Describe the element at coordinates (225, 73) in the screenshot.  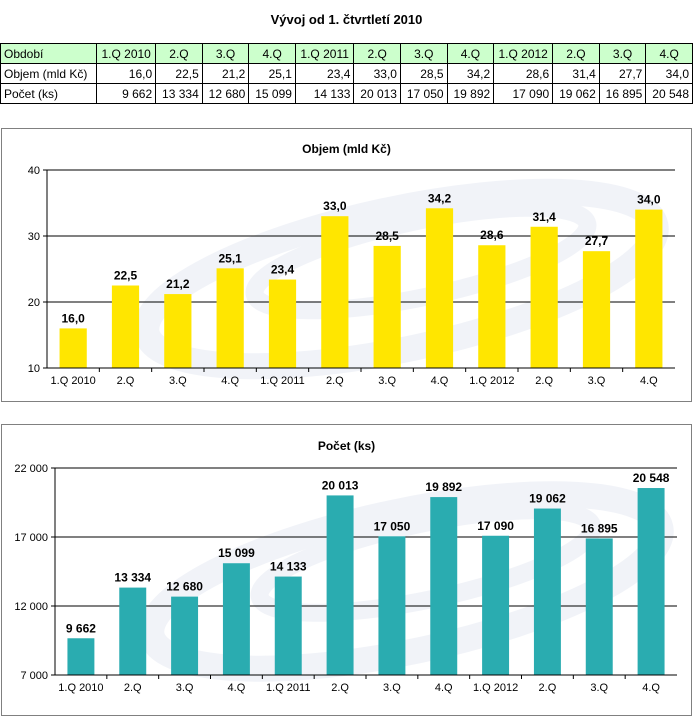
I see `table-cell: 21,2` at that location.